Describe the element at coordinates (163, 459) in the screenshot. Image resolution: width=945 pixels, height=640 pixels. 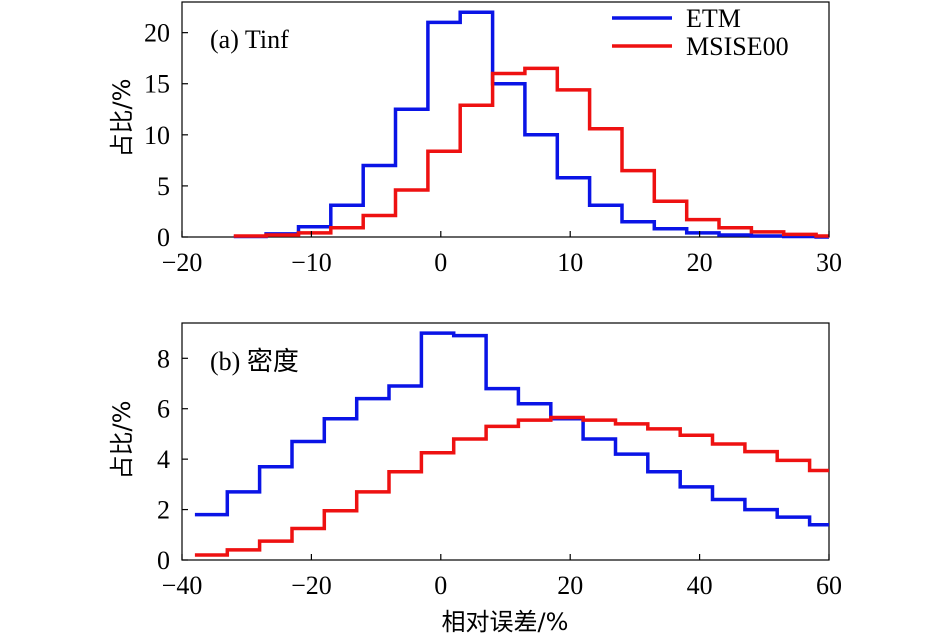
I see `panel-b-ytick-label: 4` at that location.